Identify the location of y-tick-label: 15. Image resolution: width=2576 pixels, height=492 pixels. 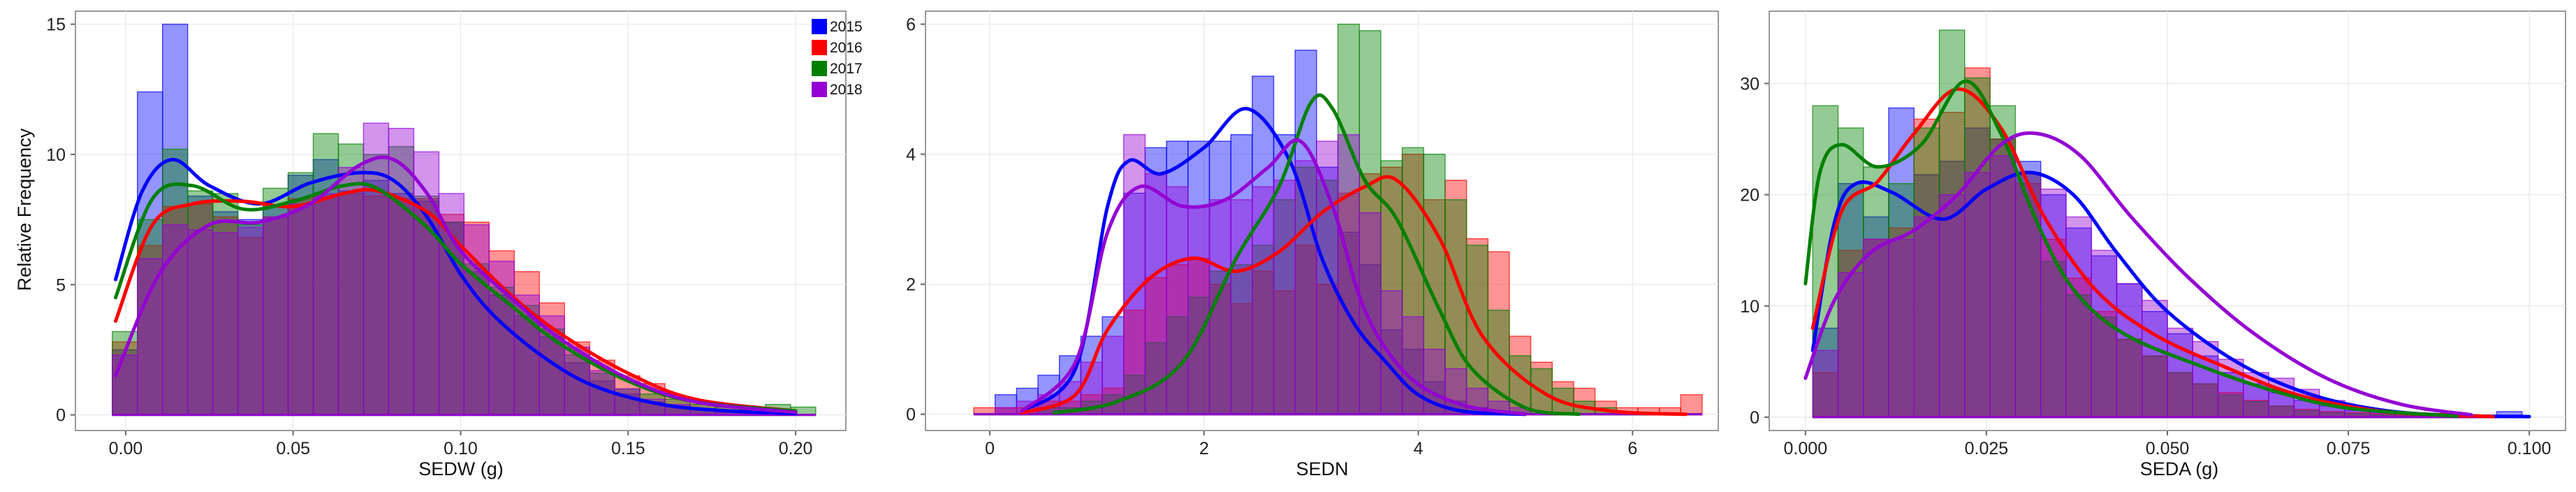
(56, 25).